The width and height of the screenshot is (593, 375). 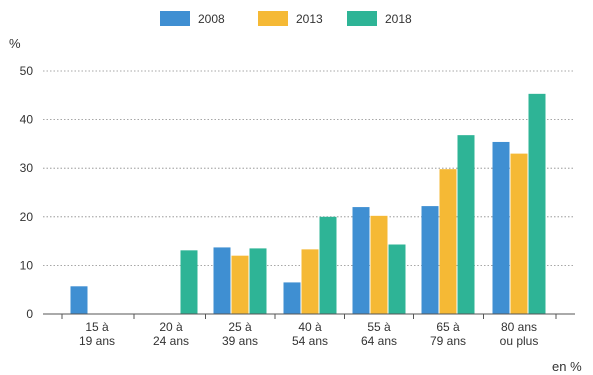 What do you see at coordinates (27, 120) in the screenshot?
I see `y-tick-label: 40` at bounding box center [27, 120].